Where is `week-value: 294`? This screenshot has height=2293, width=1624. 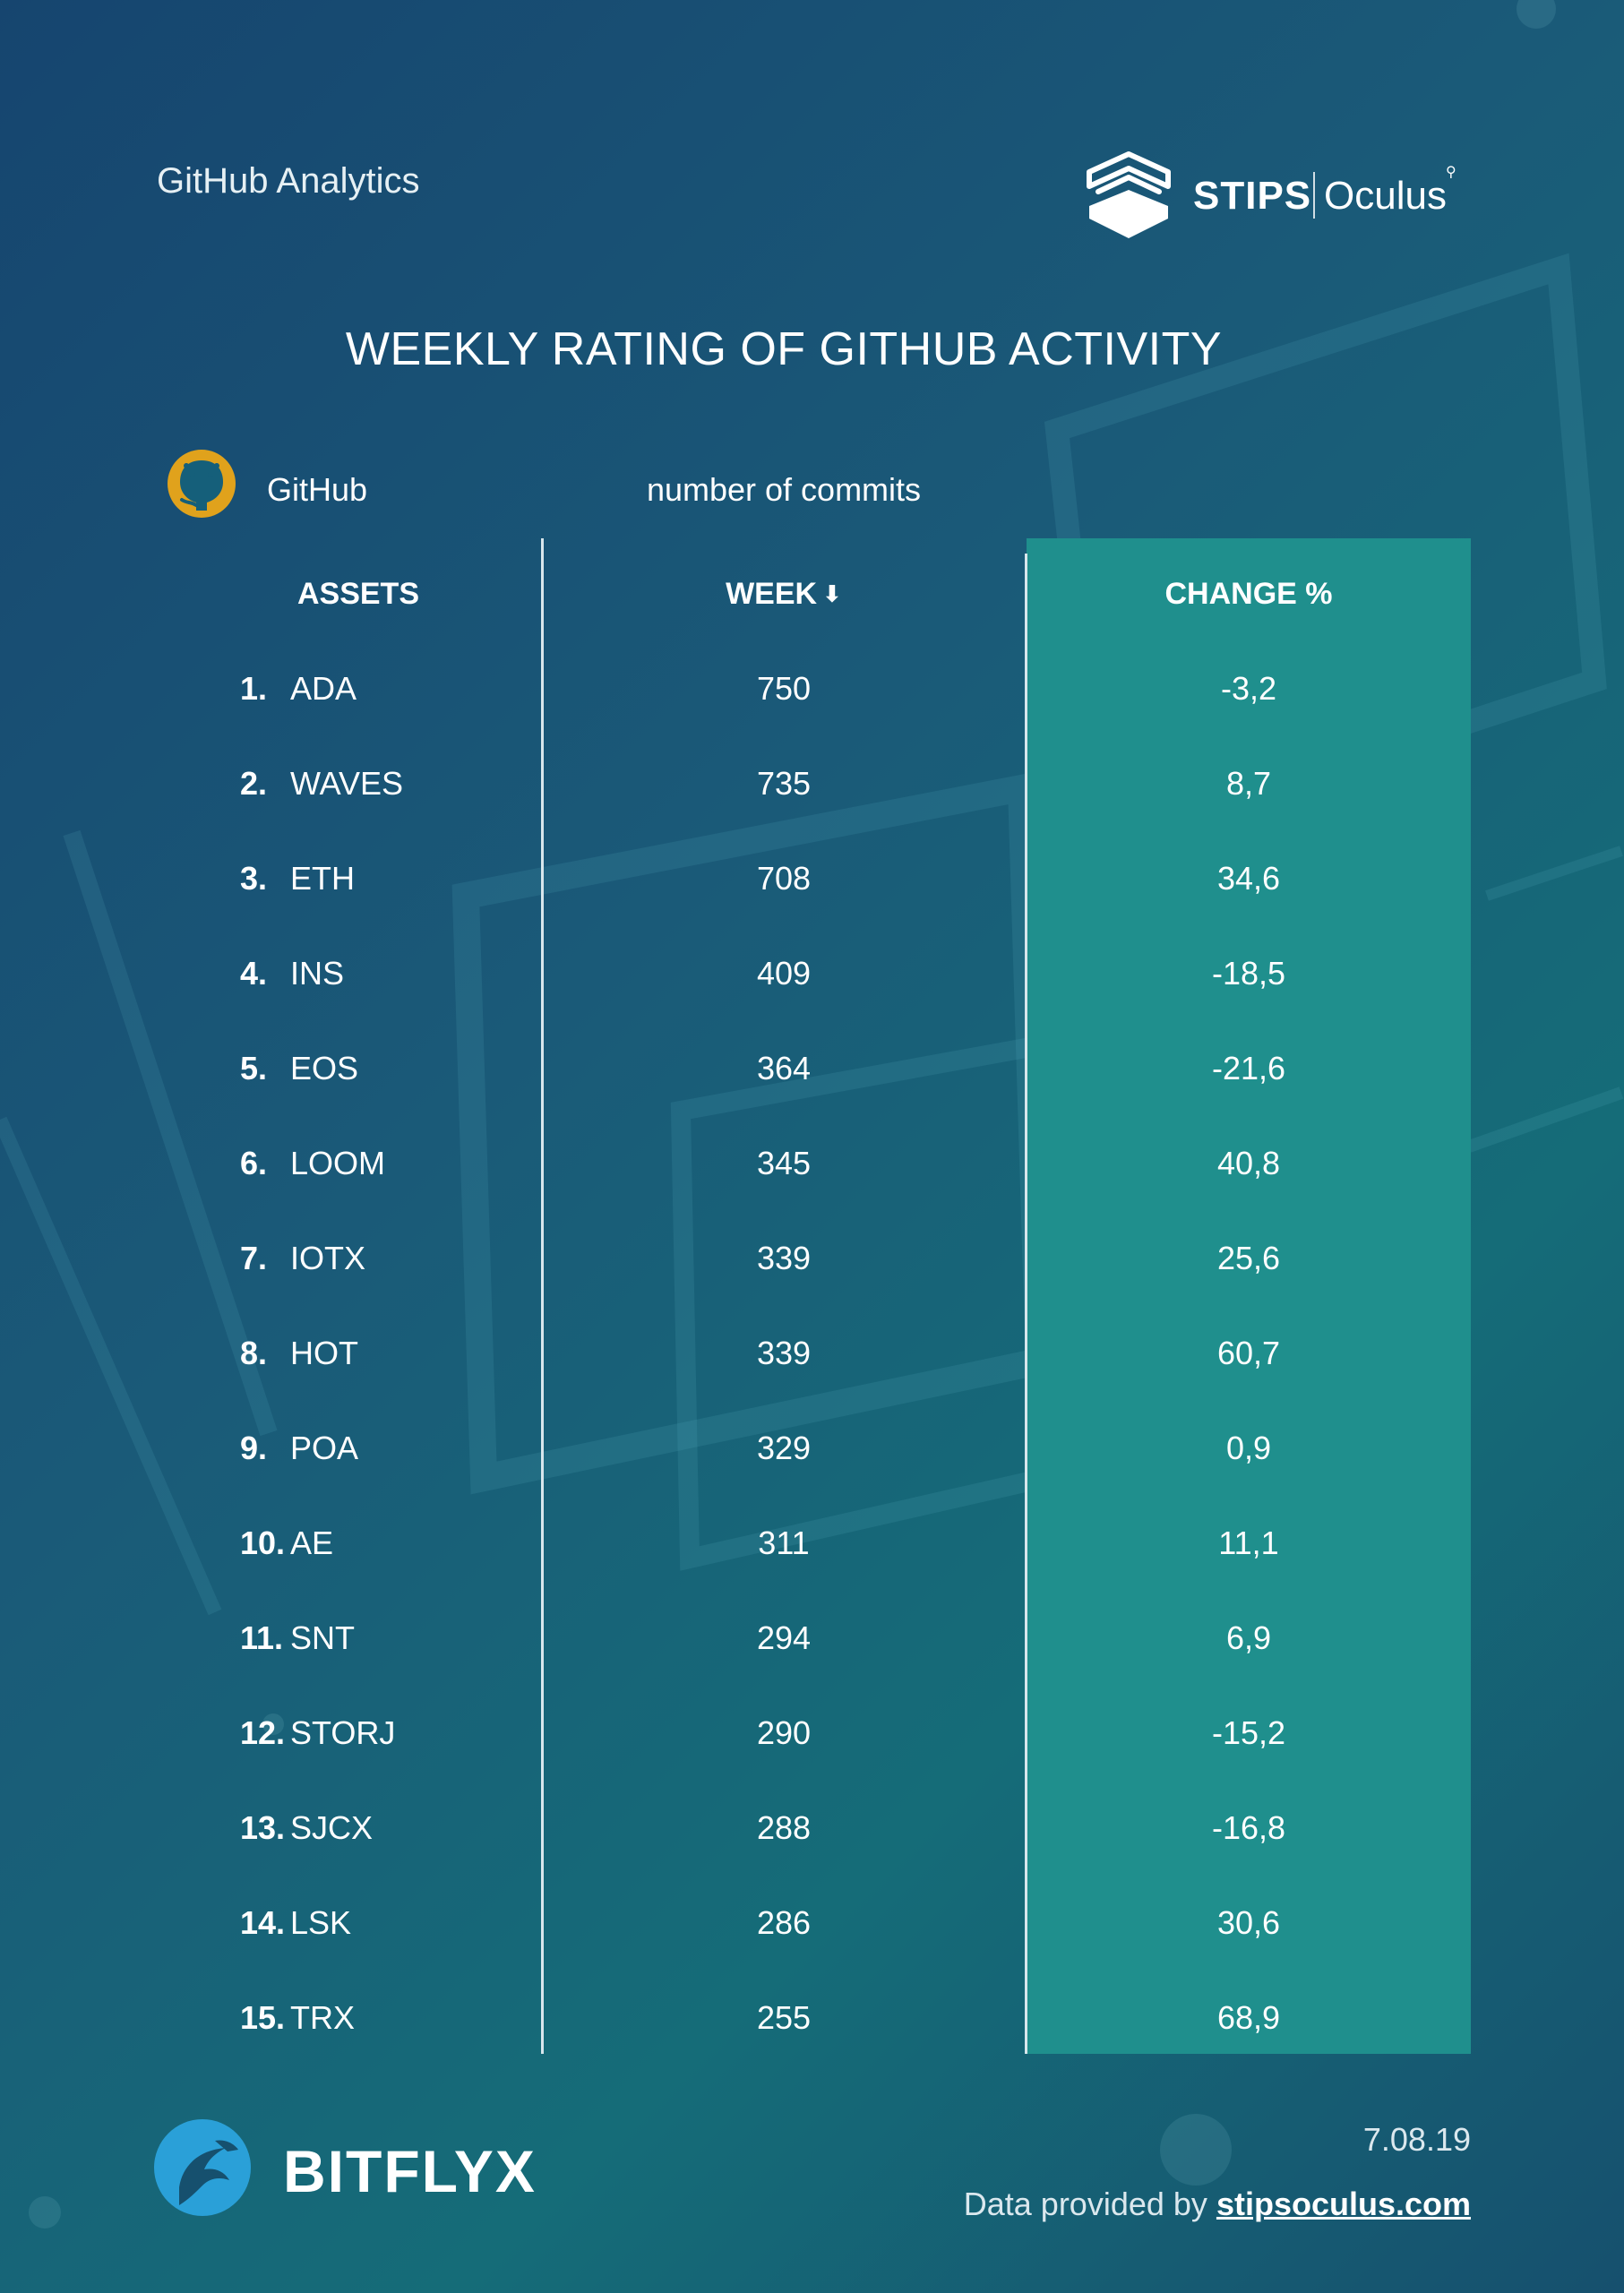 week-value: 294 is located at coordinates (784, 1637).